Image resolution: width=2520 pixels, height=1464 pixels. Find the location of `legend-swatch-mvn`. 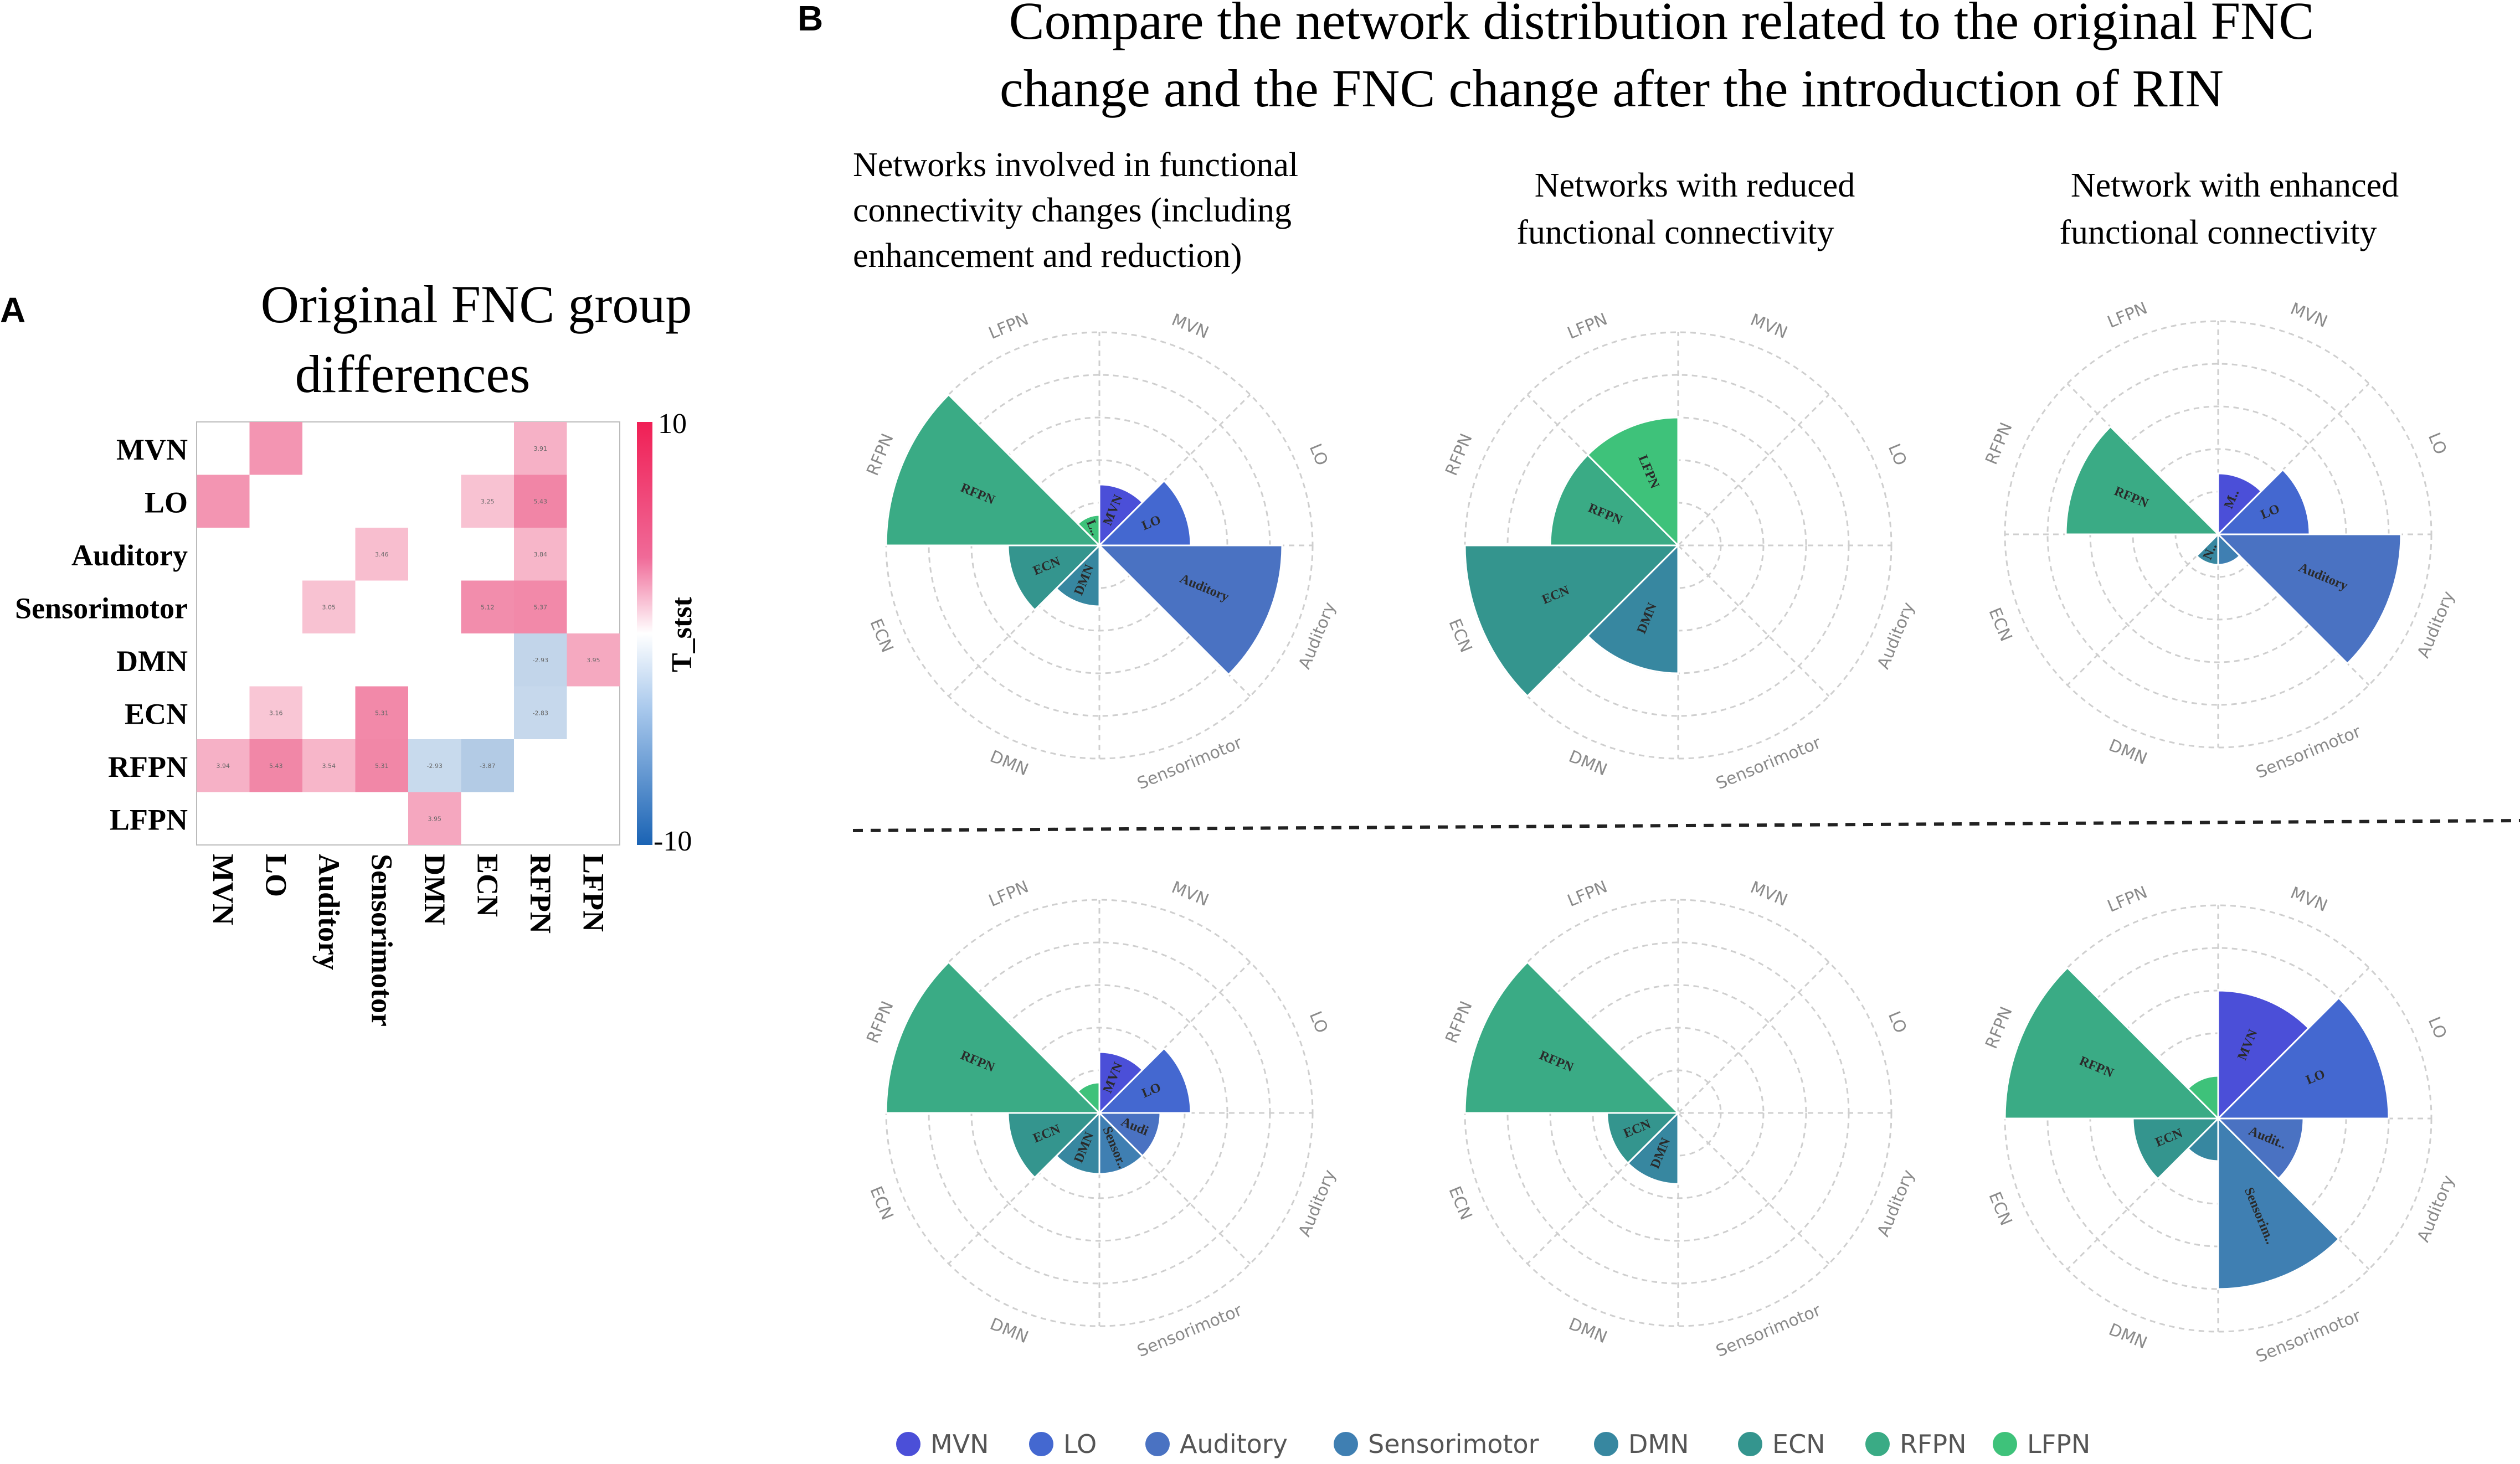

legend-swatch-mvn is located at coordinates (908, 1444).